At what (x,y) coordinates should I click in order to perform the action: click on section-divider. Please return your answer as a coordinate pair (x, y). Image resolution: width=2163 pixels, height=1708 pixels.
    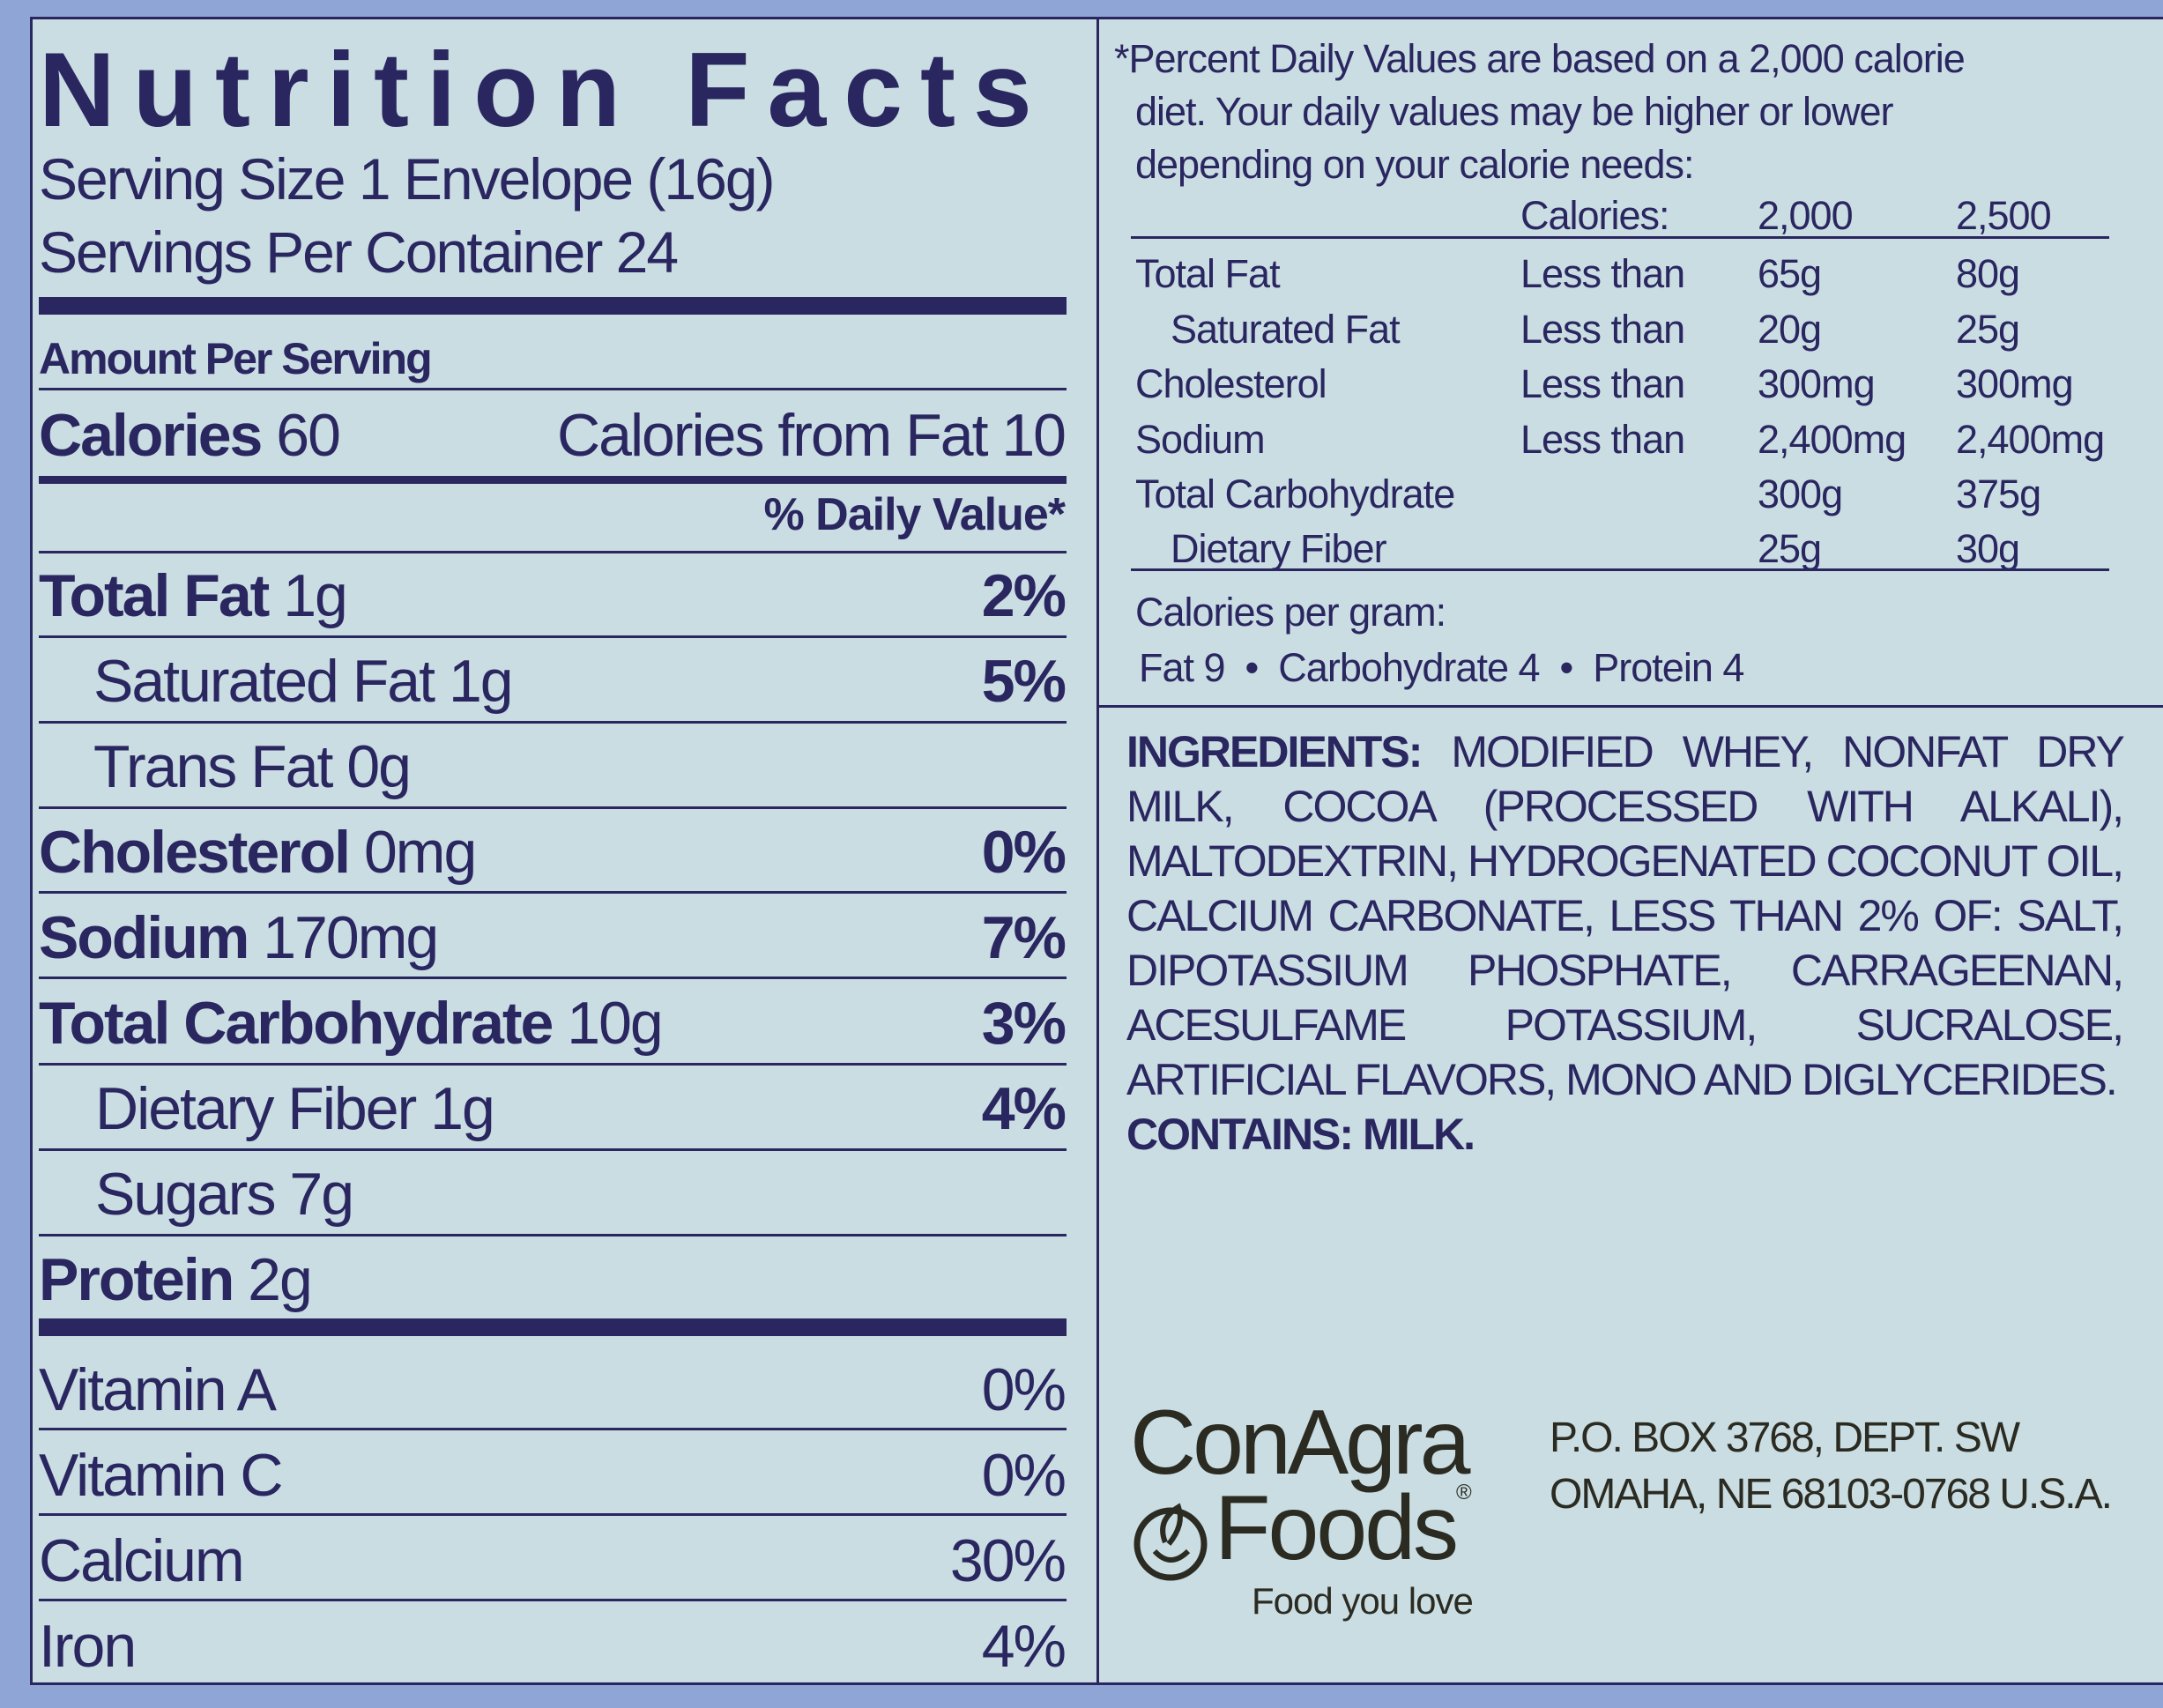
    Looking at the image, I should click on (1629, 707).